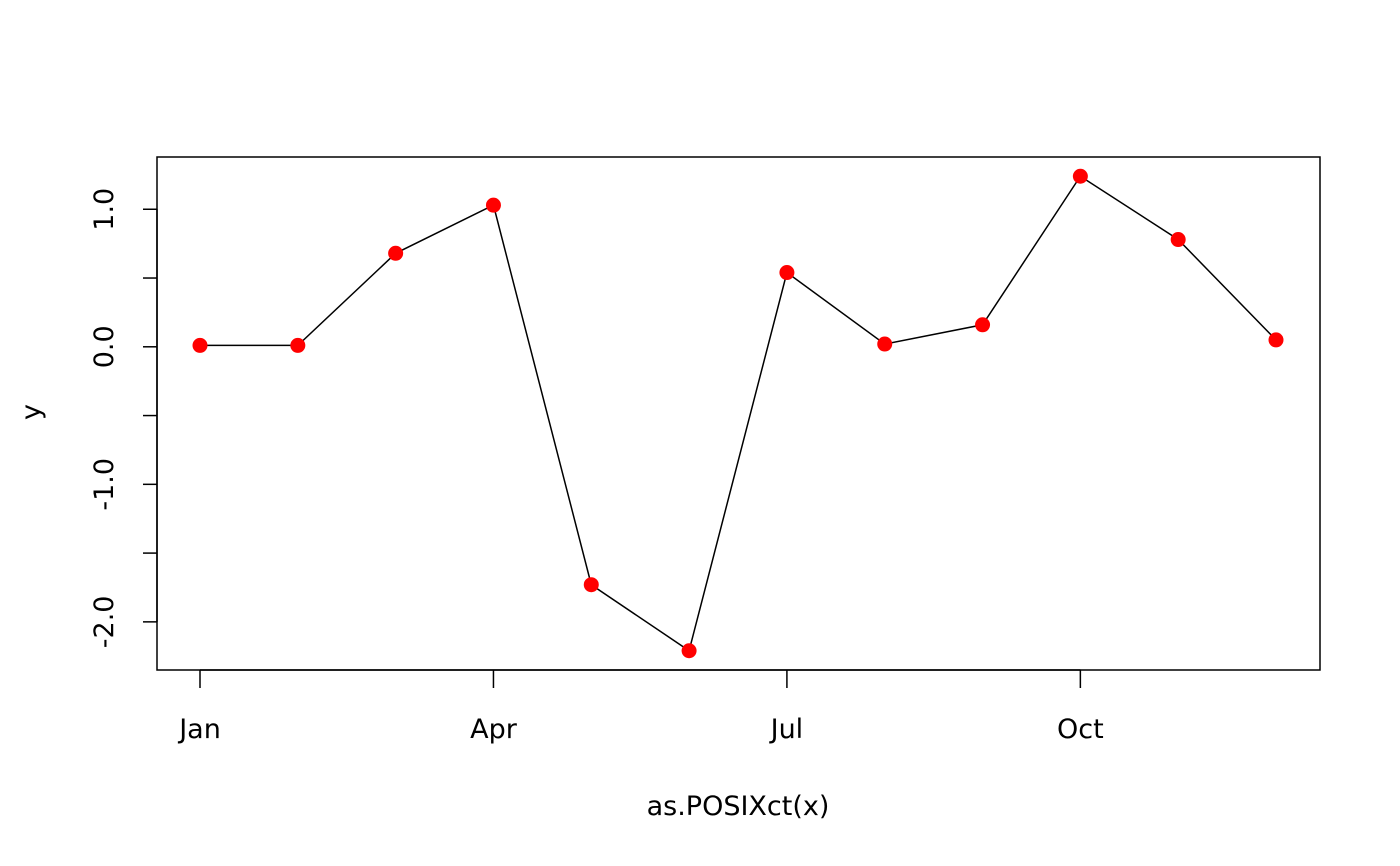  What do you see at coordinates (123, 418) in the screenshot?
I see `y-axis: 1.0 0.0 -1.0 -2.0` at bounding box center [123, 418].